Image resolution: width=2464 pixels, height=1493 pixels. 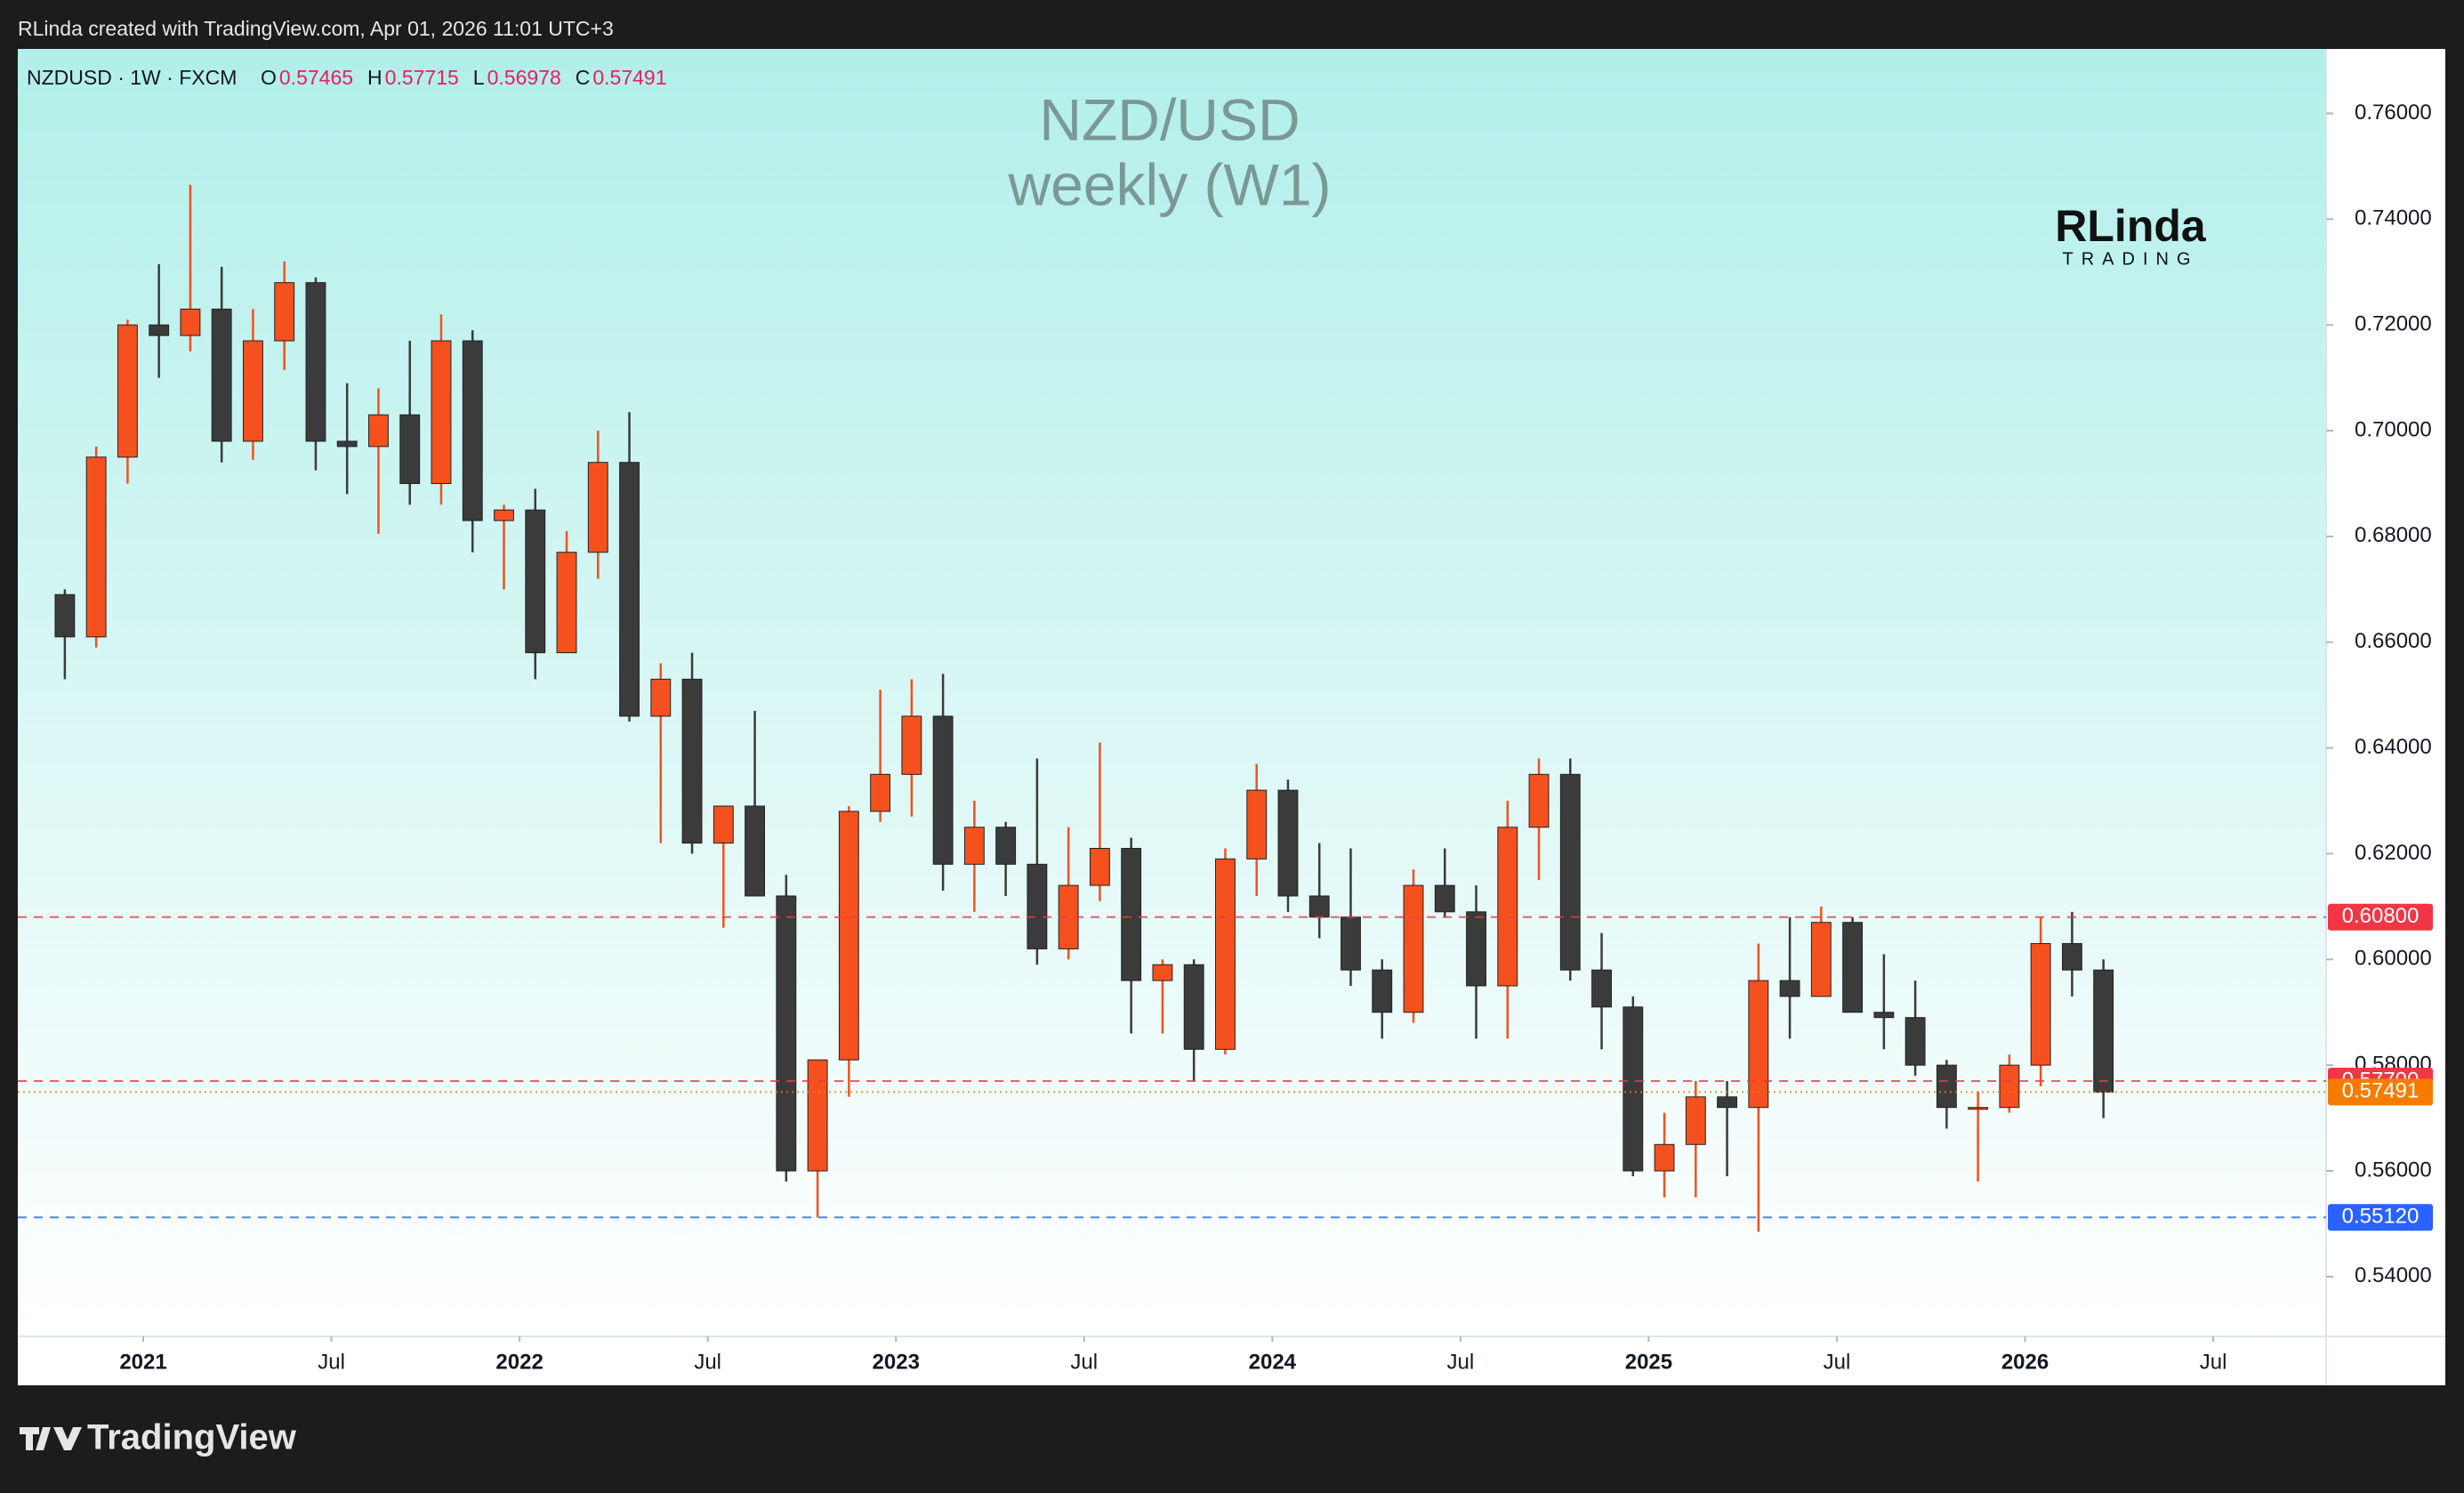 What do you see at coordinates (2394, 853) in the screenshot?
I see `y-tick-label: 0.62000` at bounding box center [2394, 853].